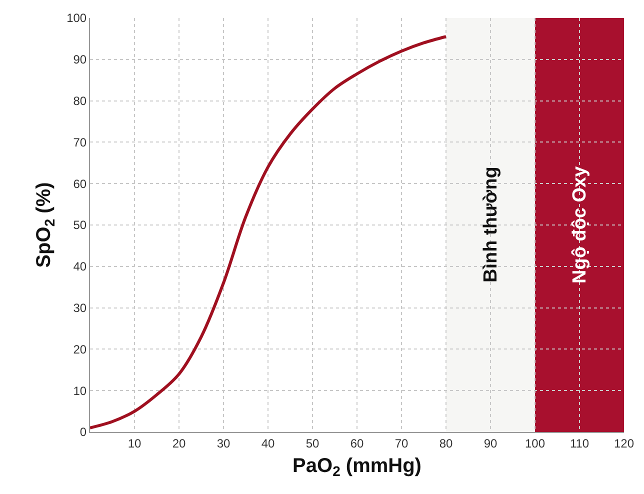 The image size is (644, 494). What do you see at coordinates (357, 467) in the screenshot?
I see `x-axis-title: PaO$_{2}$ (mmHg)` at bounding box center [357, 467].